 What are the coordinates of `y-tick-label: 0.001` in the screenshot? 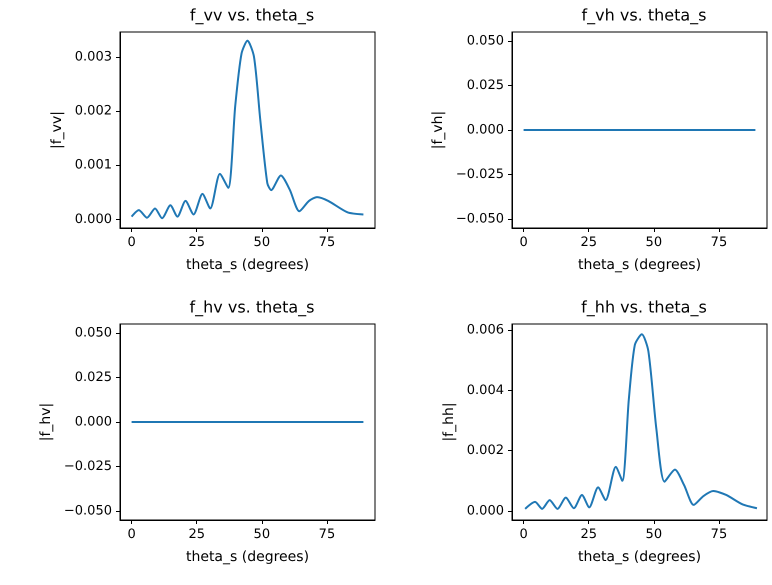 It's located at (93, 165).